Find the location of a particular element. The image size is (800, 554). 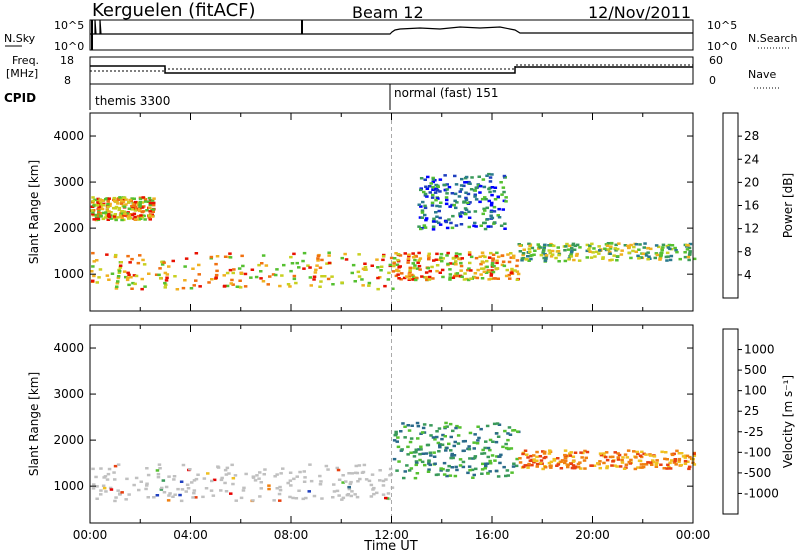

colorbar-tick-label: -25 is located at coordinates (754, 432).